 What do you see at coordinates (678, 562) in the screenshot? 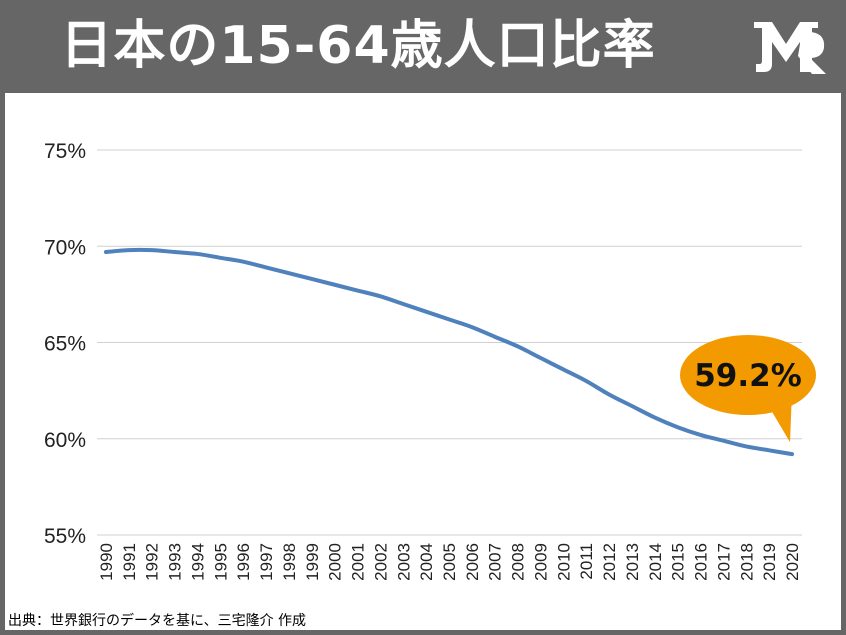
I see `x-tick-label: 2015` at bounding box center [678, 562].